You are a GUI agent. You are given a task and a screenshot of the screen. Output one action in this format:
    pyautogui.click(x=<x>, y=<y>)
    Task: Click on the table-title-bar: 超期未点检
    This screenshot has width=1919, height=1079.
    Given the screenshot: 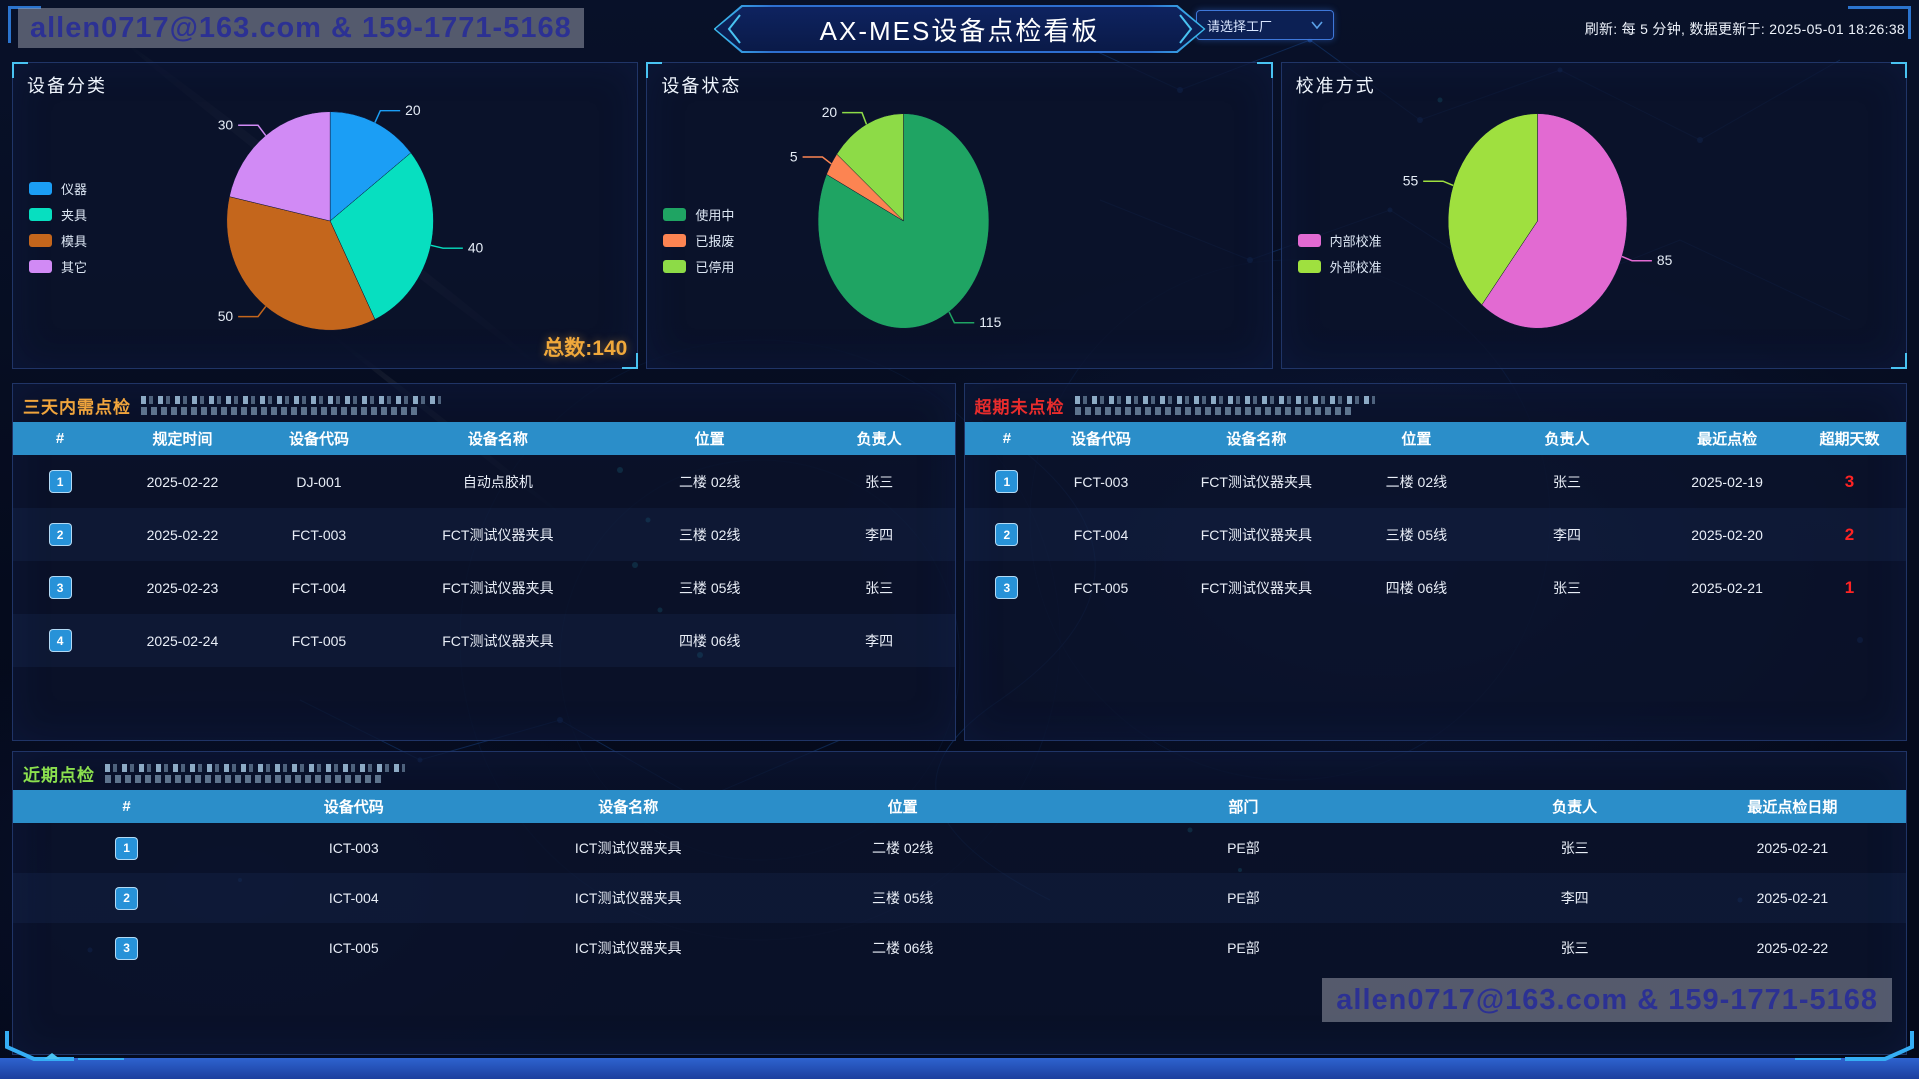 What is the action you would take?
    pyautogui.click(x=1436, y=403)
    